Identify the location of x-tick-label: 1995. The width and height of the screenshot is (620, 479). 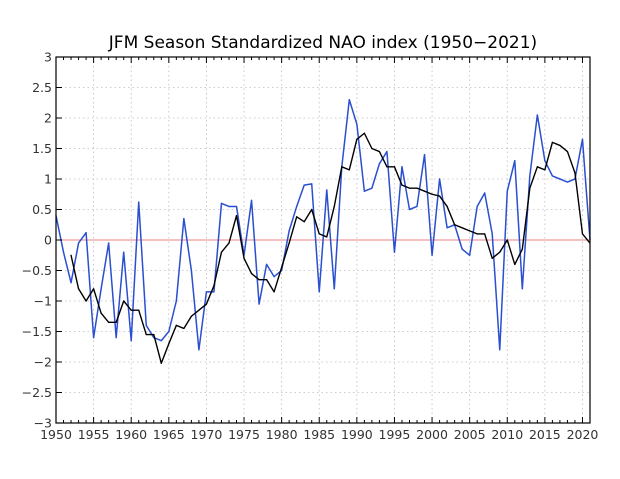
(395, 434).